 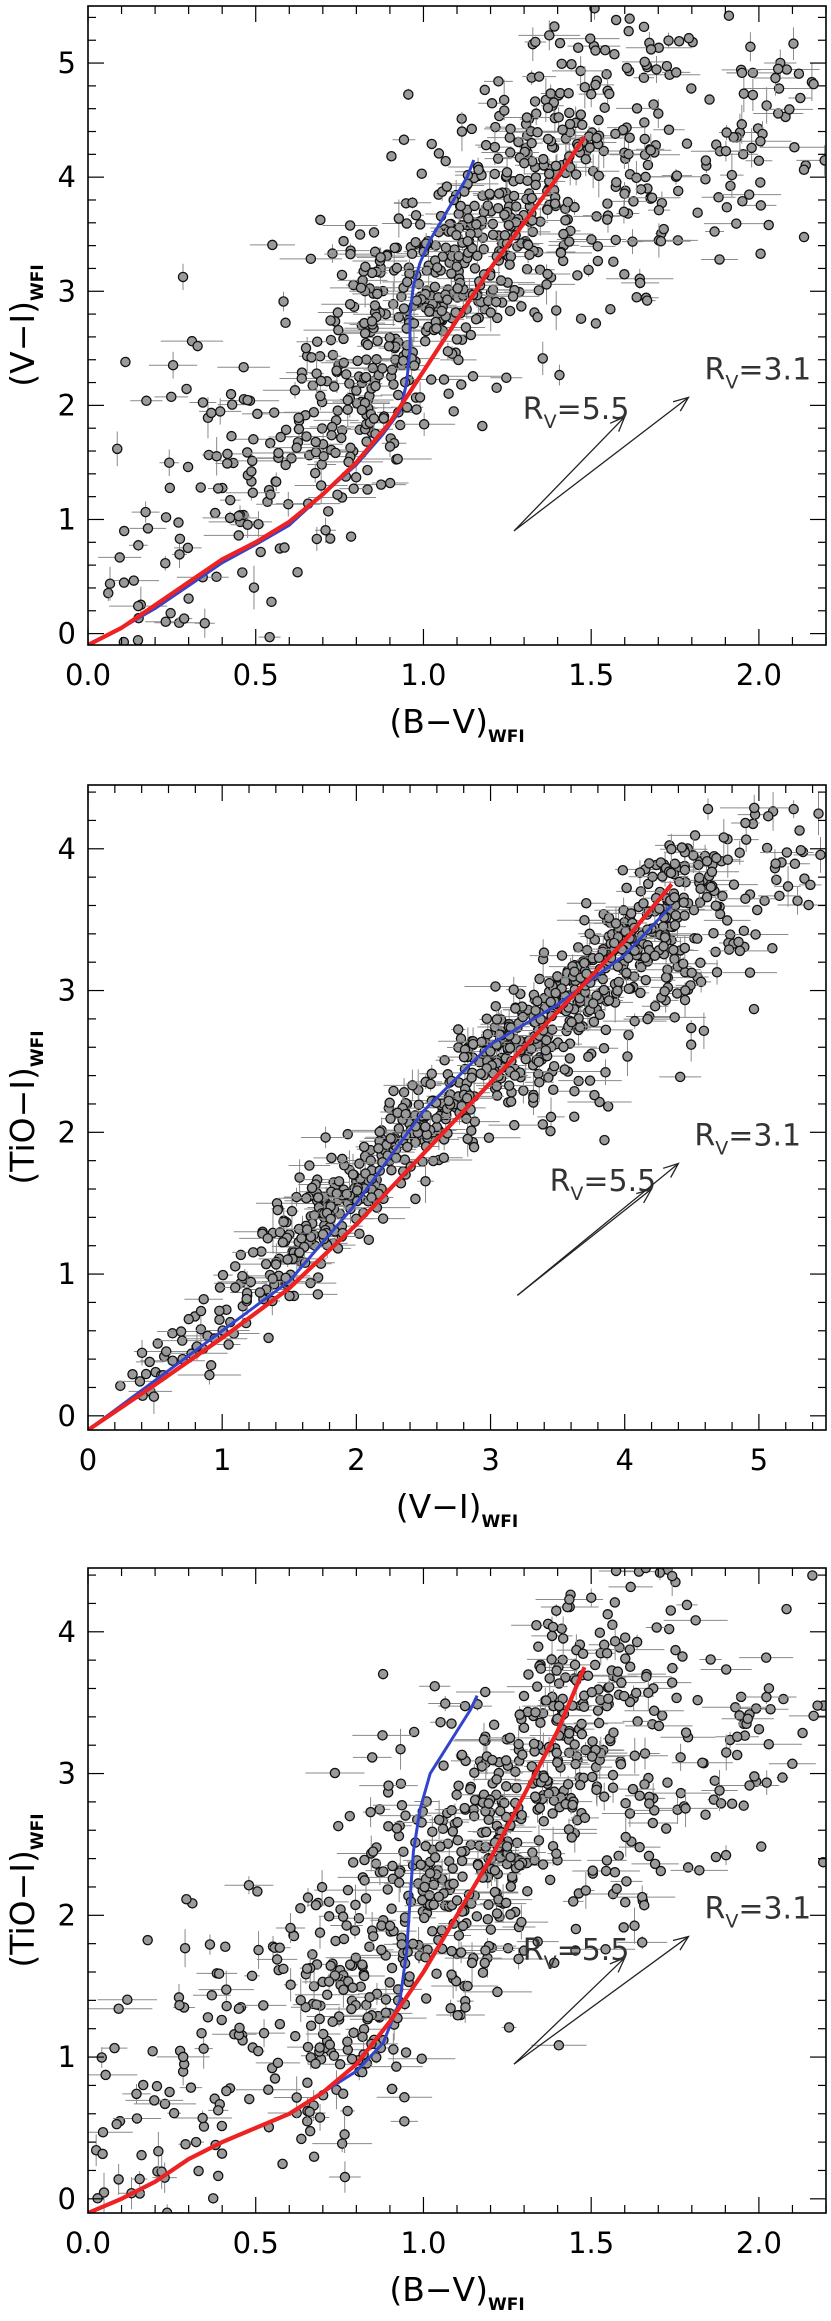 I want to click on x-tick-label: 0.5, so click(x=256, y=2243).